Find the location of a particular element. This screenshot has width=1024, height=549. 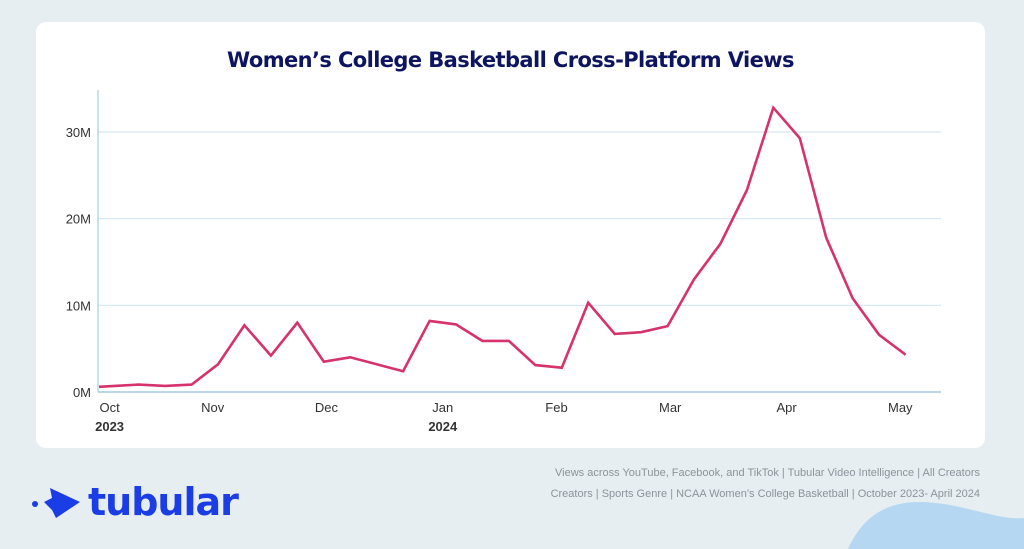

x-year-label: 2024 is located at coordinates (443, 426).